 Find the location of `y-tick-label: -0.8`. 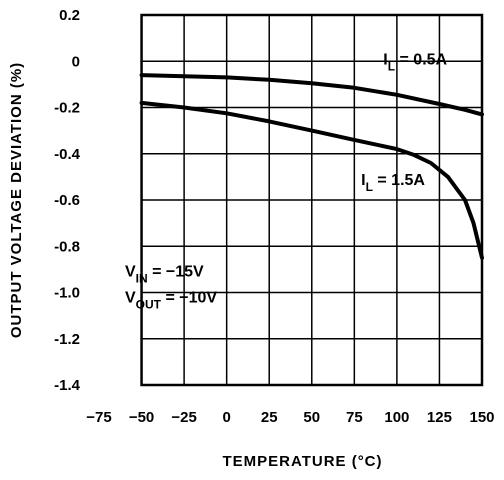

y-tick-label: -0.8 is located at coordinates (67, 246).